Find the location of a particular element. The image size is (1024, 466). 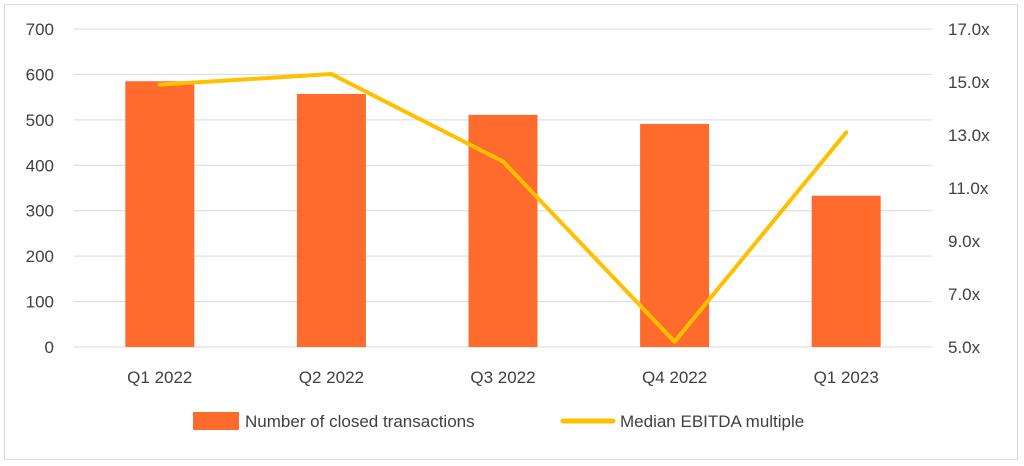

right-axis-ticks: 5.0x 7.0x 9.0x 11.0x 13.0x 15.0x 17.0x is located at coordinates (969, 188).